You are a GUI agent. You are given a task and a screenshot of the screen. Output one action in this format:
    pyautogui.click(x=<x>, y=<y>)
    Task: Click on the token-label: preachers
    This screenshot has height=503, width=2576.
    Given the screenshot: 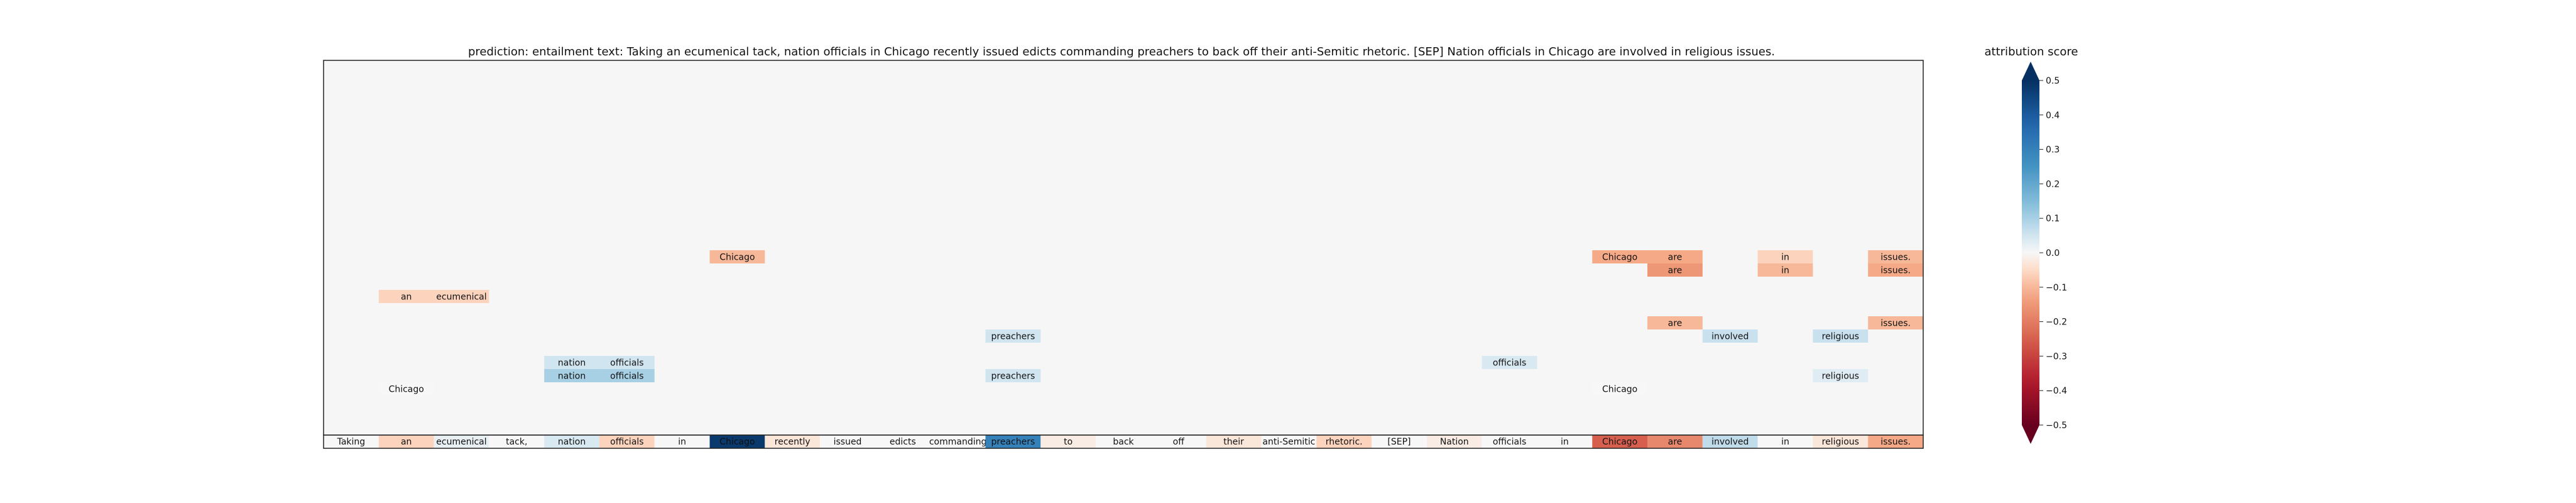 What is the action you would take?
    pyautogui.click(x=1013, y=442)
    